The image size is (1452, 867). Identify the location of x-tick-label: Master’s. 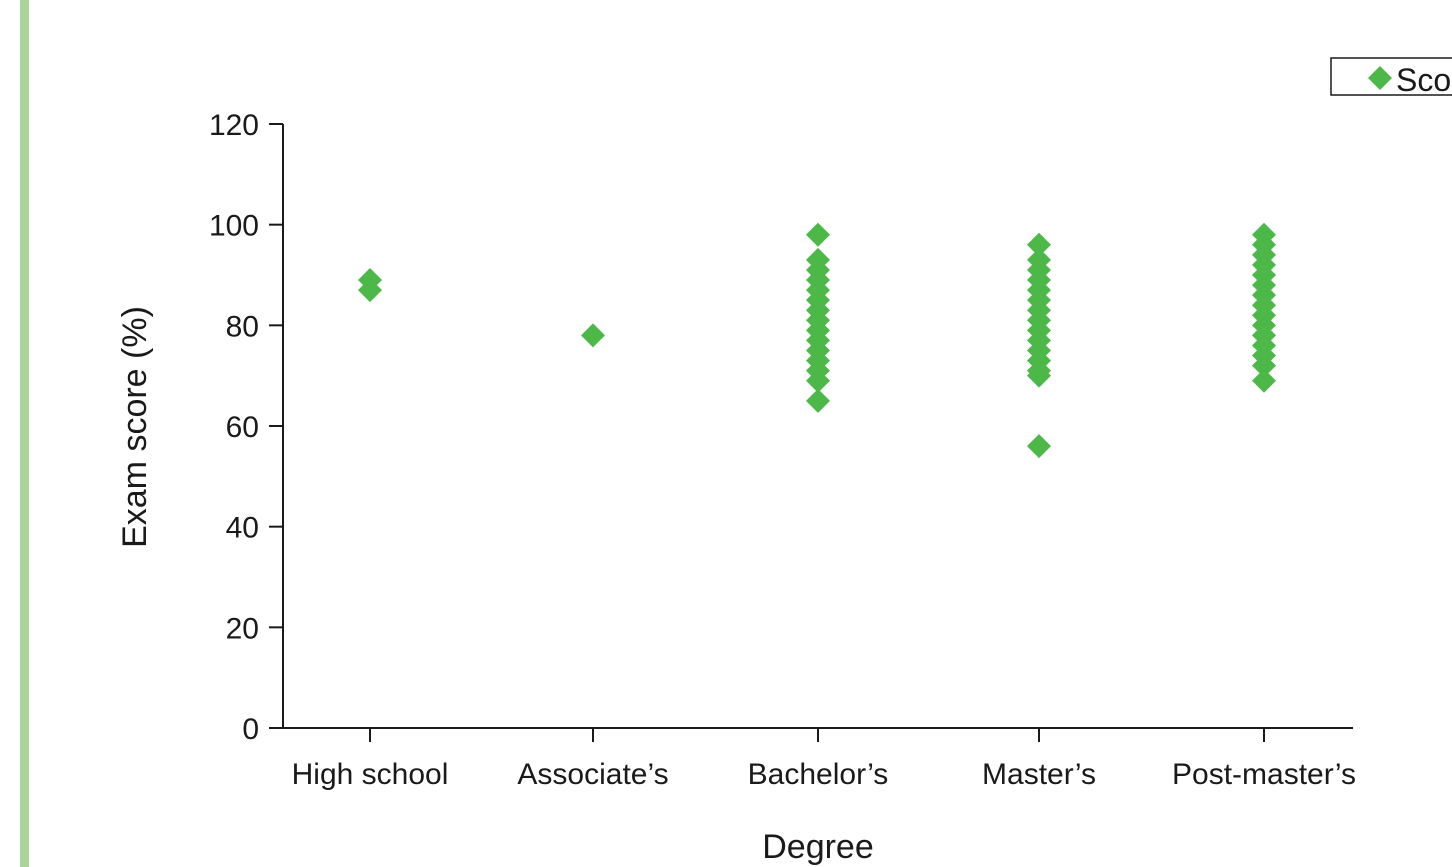
(1039, 774).